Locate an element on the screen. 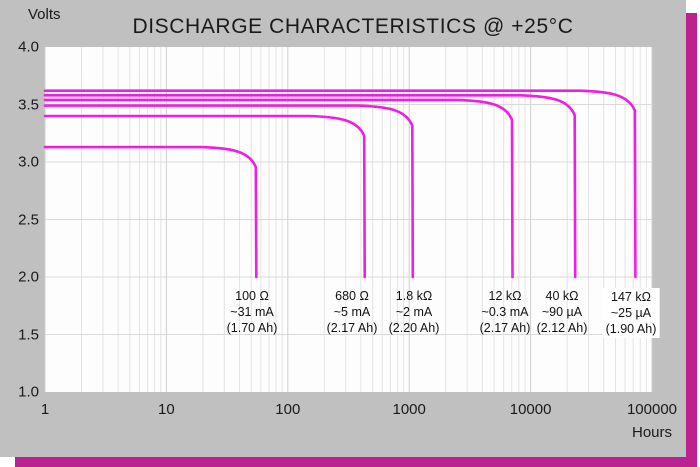  load-annotation: 1.8 kΩ ~2 mA (2.20 Ah) is located at coordinates (414, 312).